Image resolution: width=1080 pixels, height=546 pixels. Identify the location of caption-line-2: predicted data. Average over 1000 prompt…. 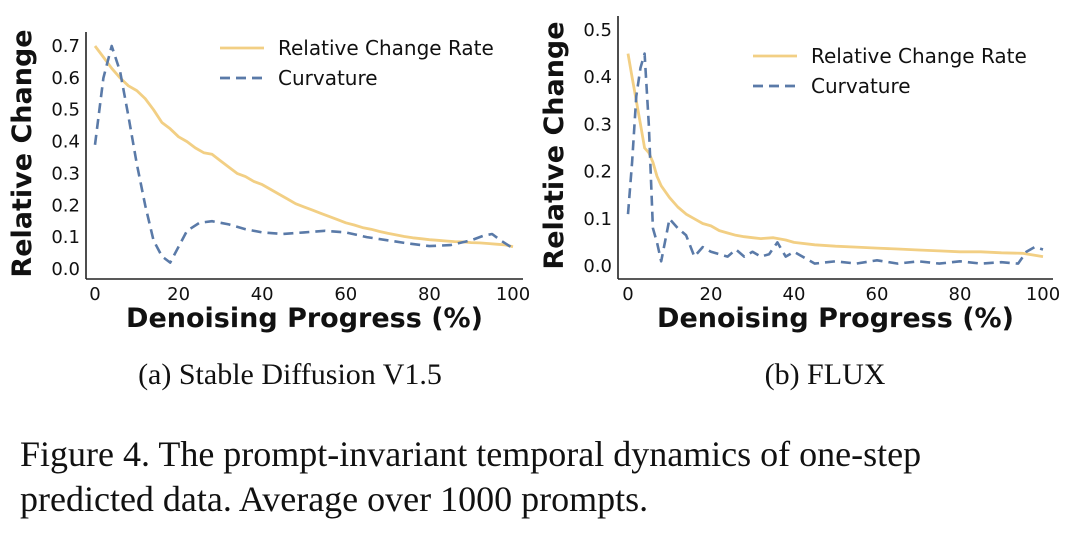
(334, 499).